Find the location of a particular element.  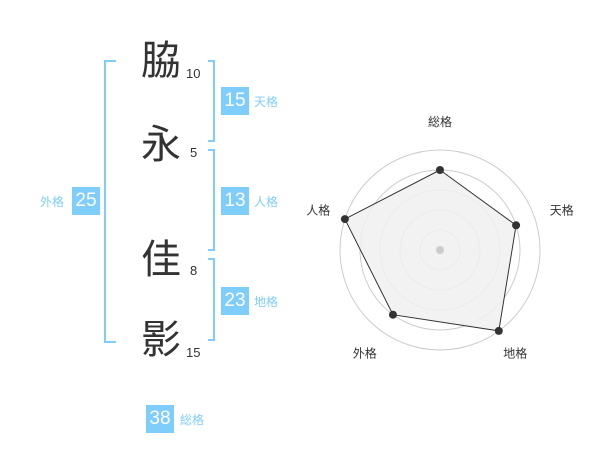

radar-axis-label: 人格 is located at coordinates (318, 209).